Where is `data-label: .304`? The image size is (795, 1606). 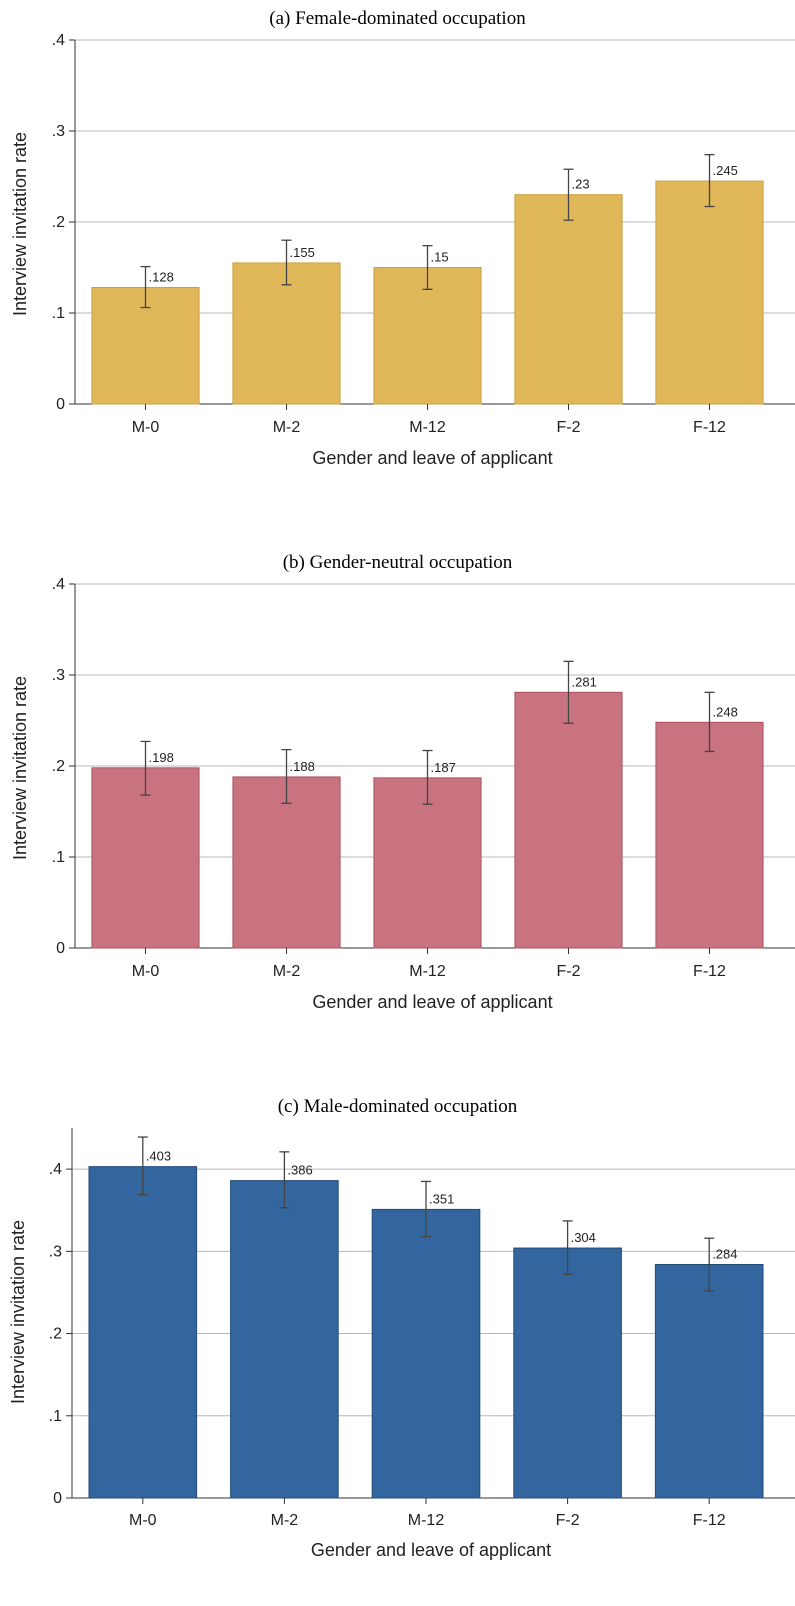 data-label: .304 is located at coordinates (583, 1237).